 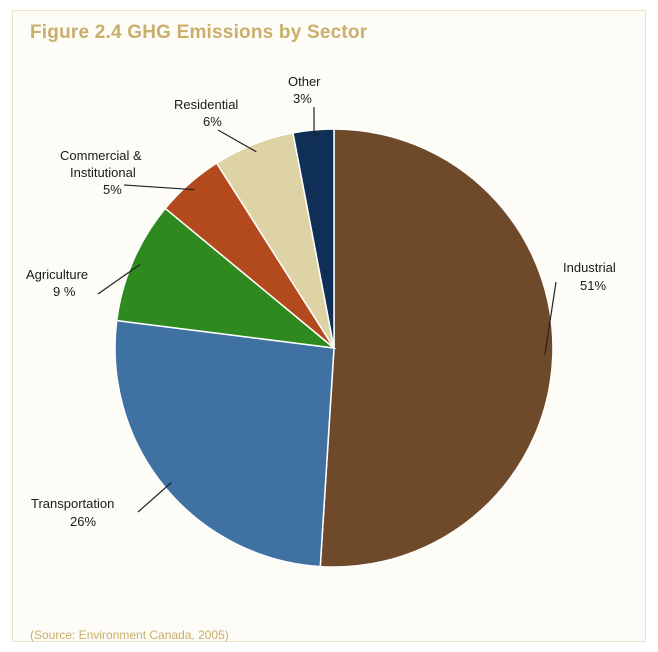 What do you see at coordinates (199, 32) in the screenshot?
I see `figure-title: Figure 2.4 GHG Emissions by Sector` at bounding box center [199, 32].